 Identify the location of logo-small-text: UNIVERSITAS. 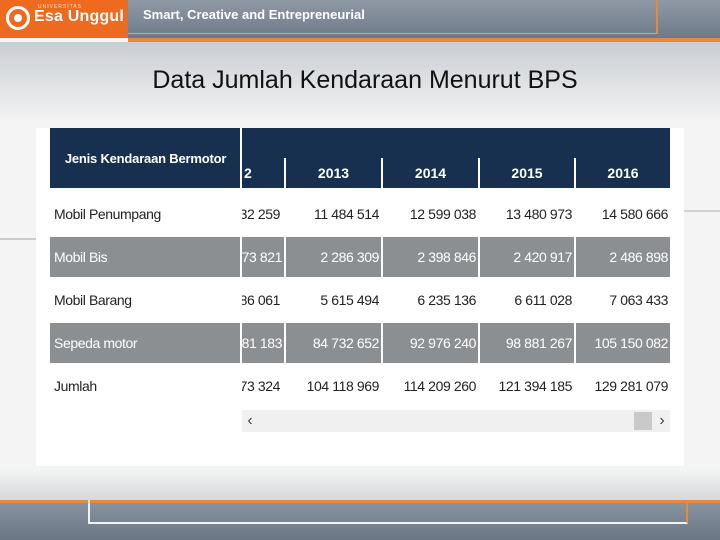
(60, 7).